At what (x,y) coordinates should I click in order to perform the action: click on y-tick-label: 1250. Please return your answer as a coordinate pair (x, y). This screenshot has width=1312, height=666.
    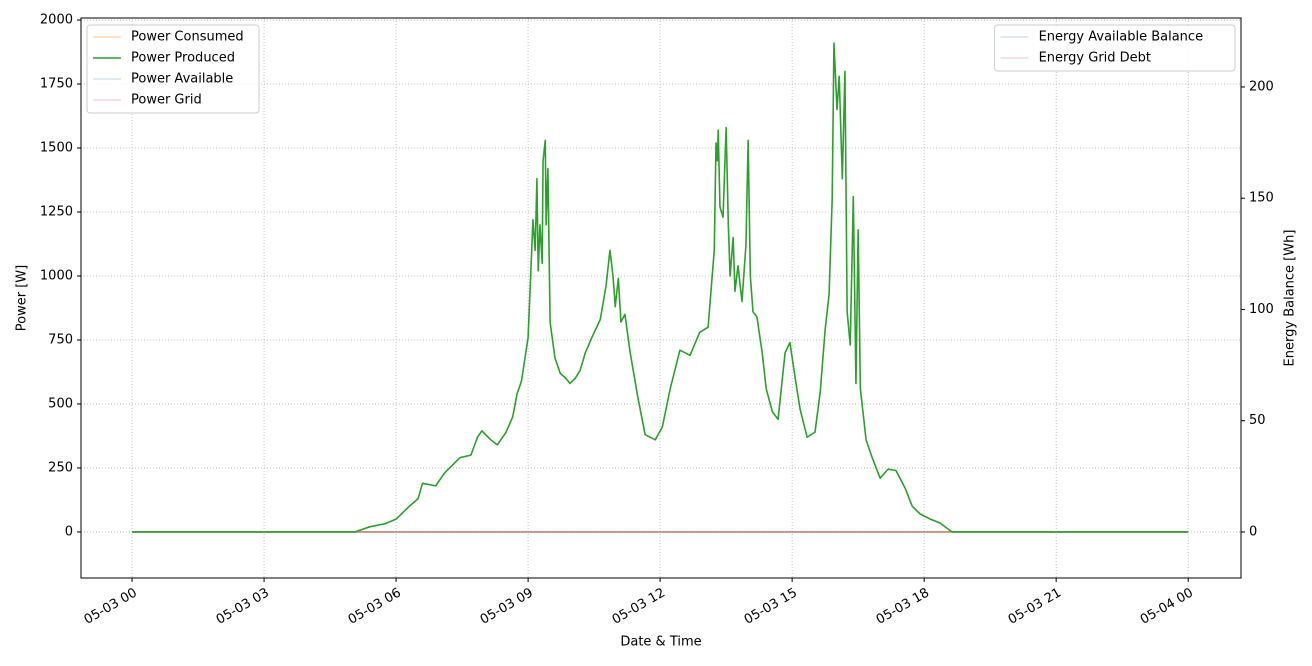
    Looking at the image, I should click on (56, 212).